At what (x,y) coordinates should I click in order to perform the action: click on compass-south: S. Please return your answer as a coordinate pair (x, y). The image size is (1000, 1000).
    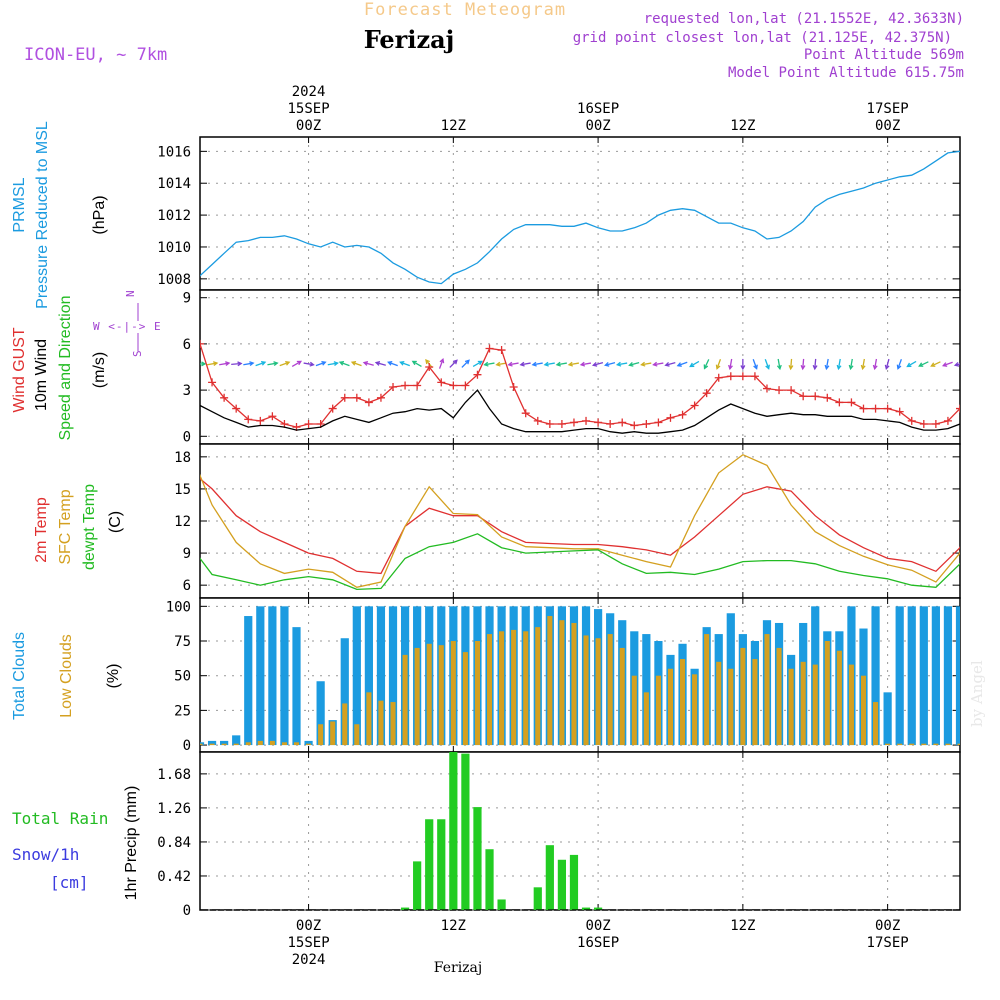
    Looking at the image, I should click on (137, 353).